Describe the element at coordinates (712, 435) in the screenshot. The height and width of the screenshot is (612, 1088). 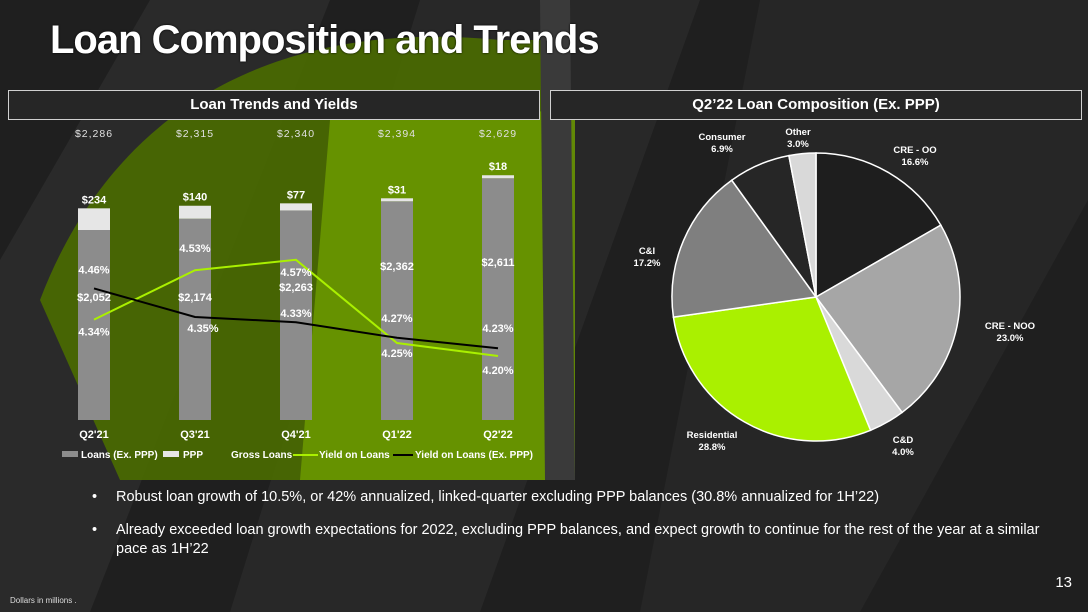
I see `pie-label-residential: Residential` at that location.